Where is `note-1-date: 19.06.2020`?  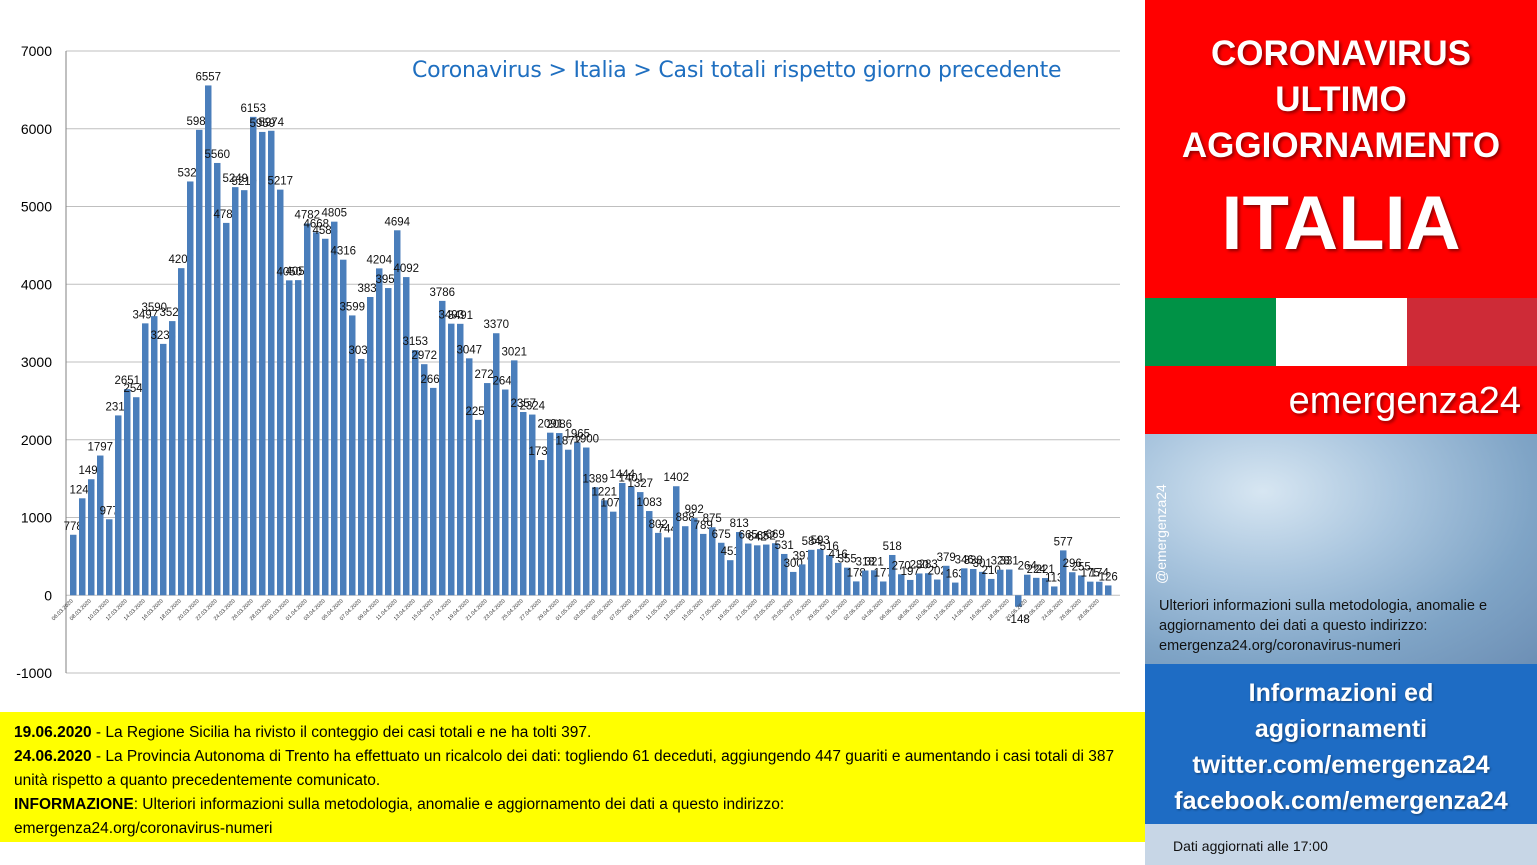
note-1-date: 19.06.2020 is located at coordinates (53, 732).